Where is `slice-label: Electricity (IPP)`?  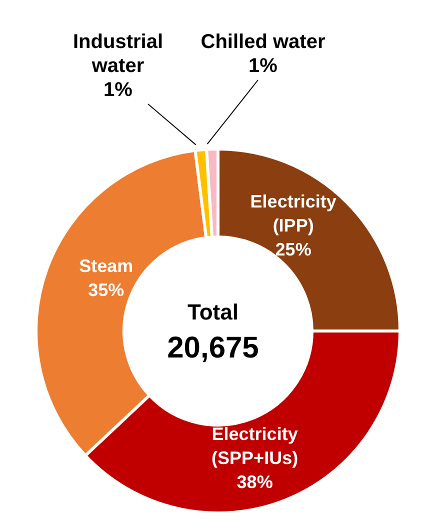
slice-label: Electricity (IPP) is located at coordinates (293, 214).